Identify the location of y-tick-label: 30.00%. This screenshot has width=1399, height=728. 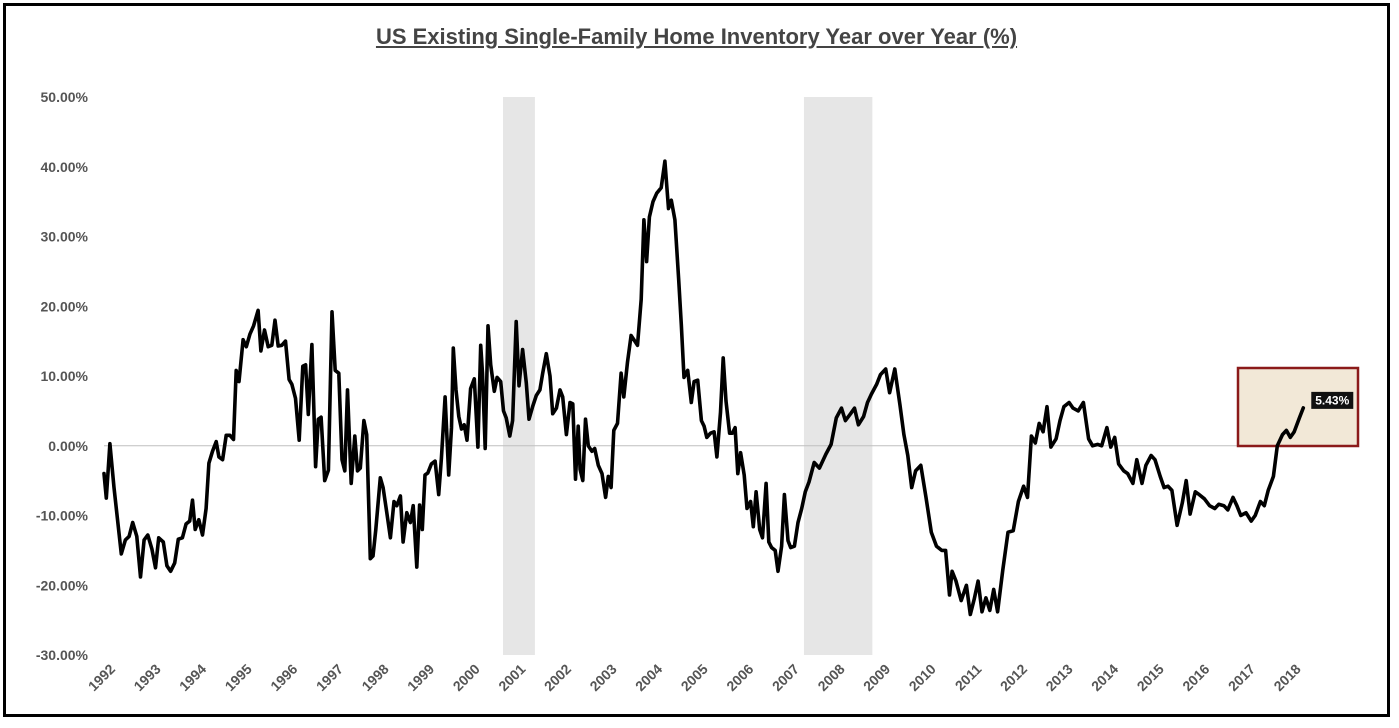
(65, 237).